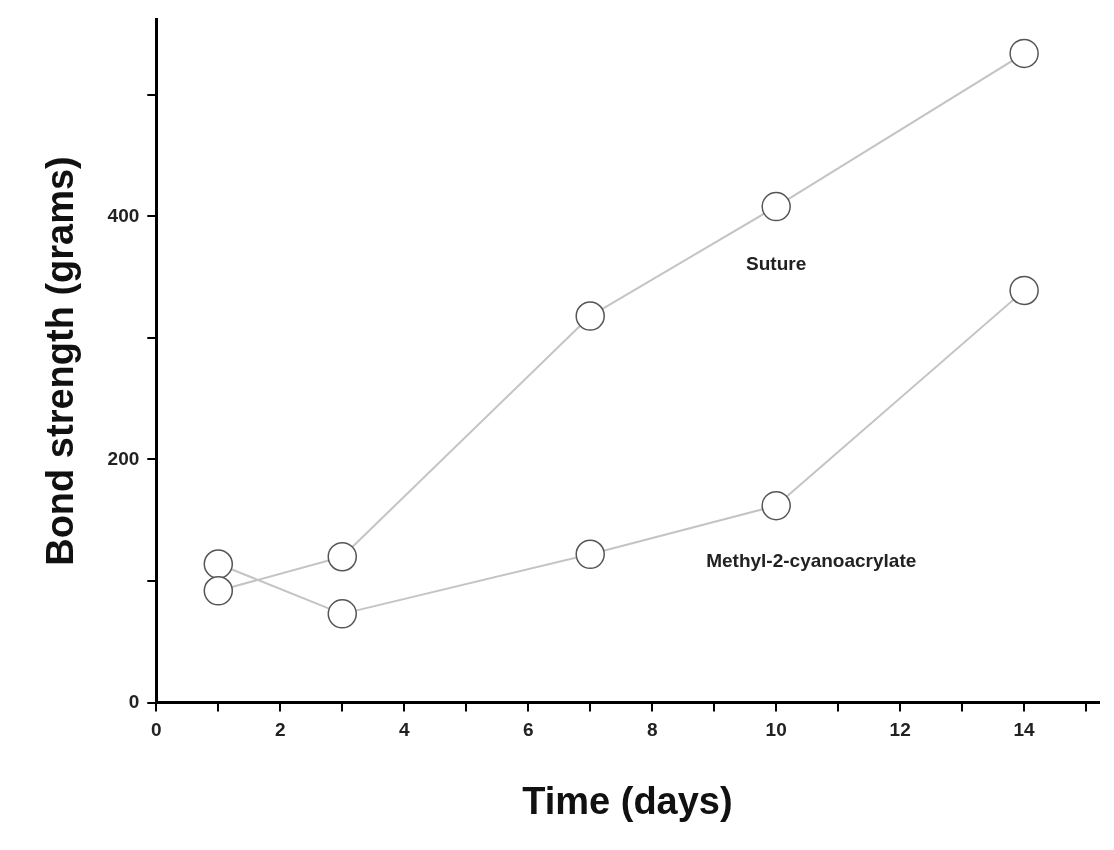 This screenshot has width=1114, height=850. I want to click on x-tick-label: 0, so click(156, 730).